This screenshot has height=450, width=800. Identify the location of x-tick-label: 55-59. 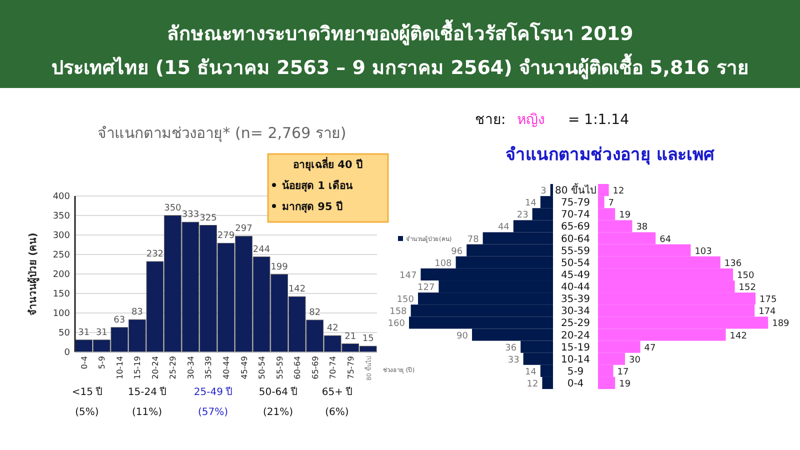
(279, 368).